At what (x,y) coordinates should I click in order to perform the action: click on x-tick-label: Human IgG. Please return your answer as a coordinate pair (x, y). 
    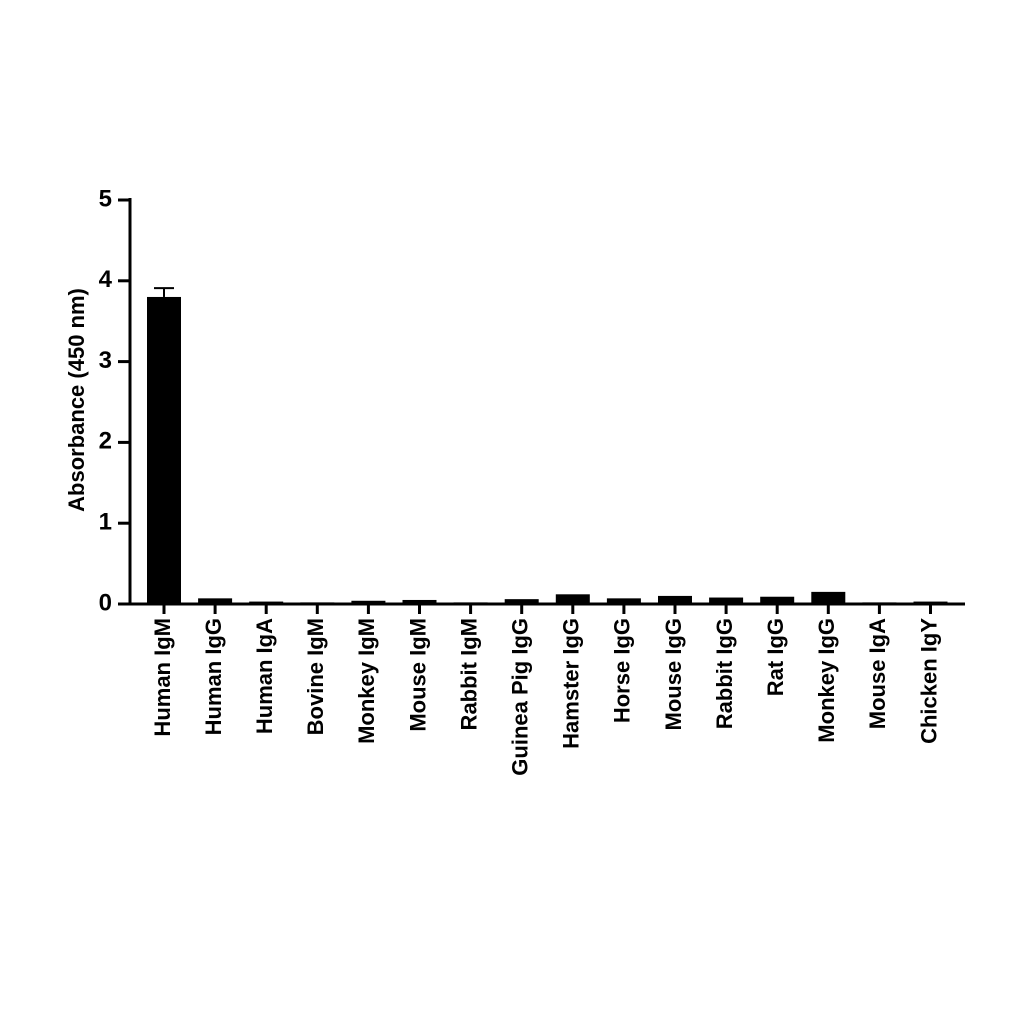
    Looking at the image, I should click on (213, 676).